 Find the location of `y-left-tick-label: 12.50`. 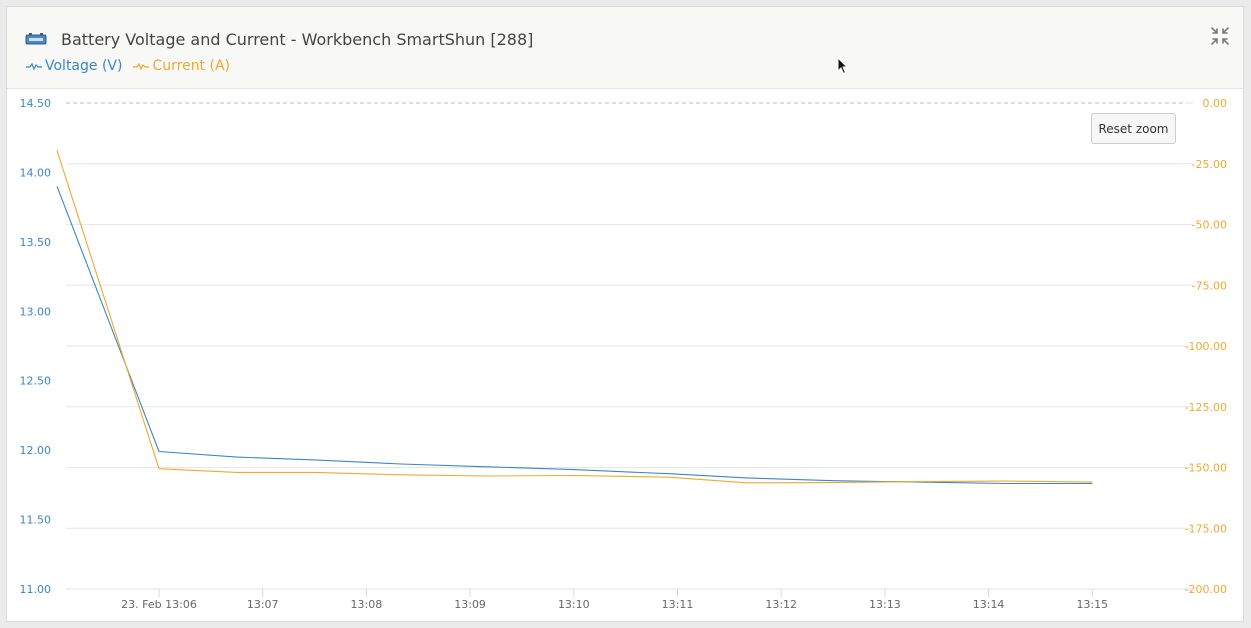

y-left-tick-label: 12.50 is located at coordinates (36, 381).